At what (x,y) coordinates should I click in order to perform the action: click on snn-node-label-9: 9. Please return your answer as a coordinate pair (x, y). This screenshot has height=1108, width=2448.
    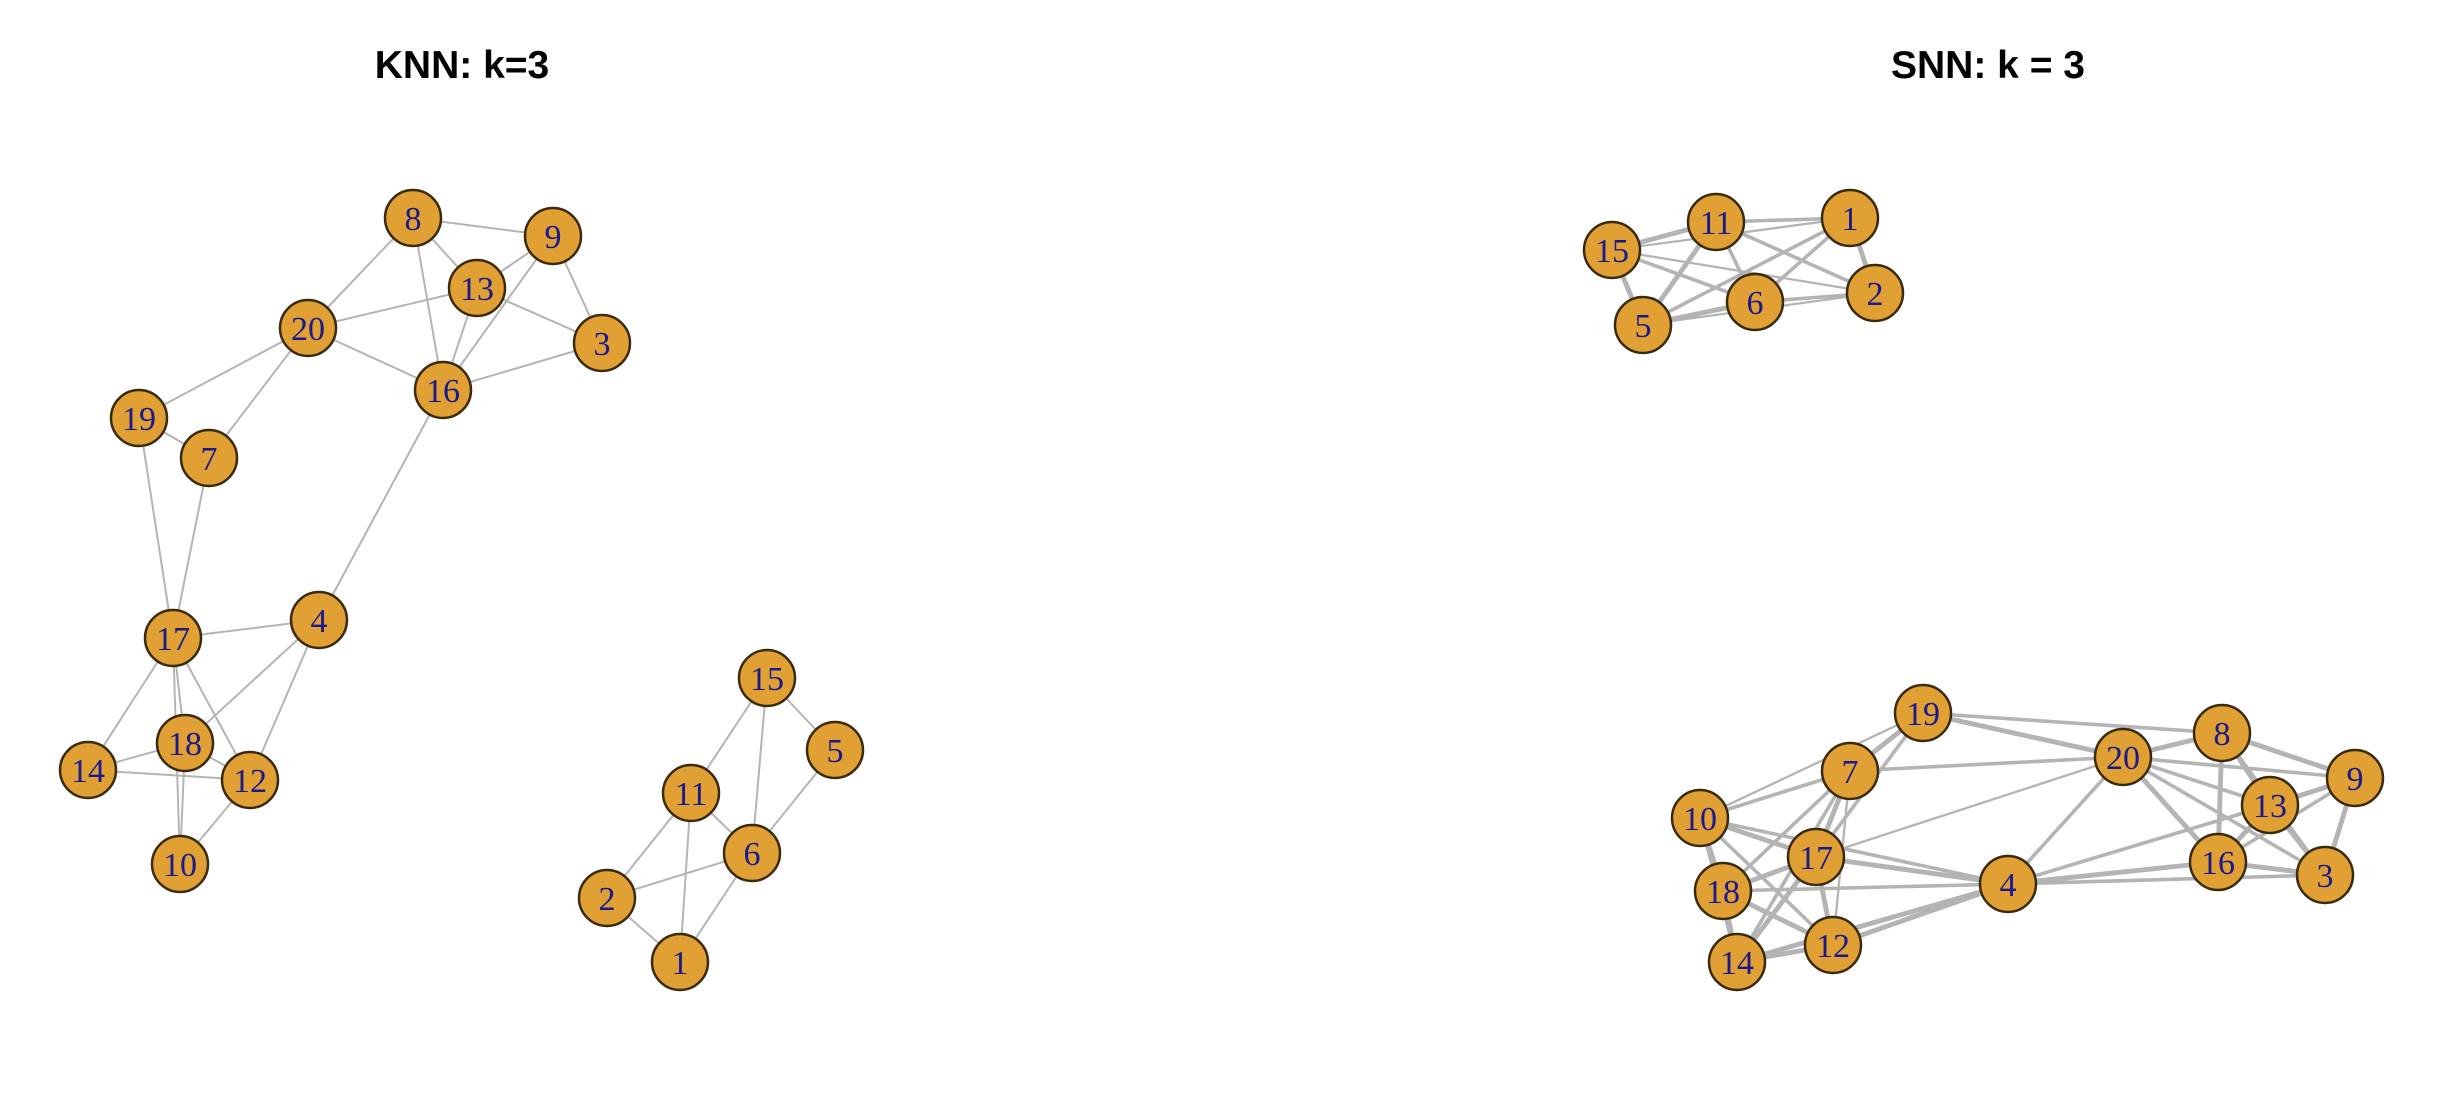
    Looking at the image, I should click on (2355, 779).